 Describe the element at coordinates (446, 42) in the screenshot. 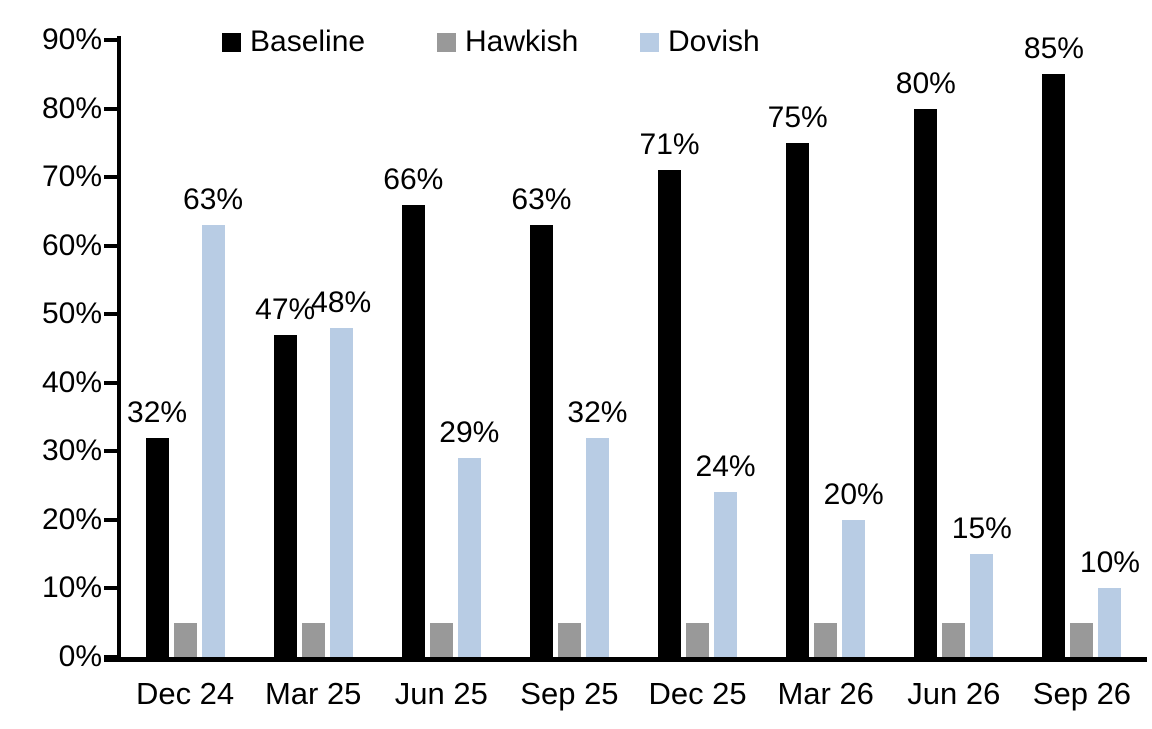

I see `legend-swatch-hawkish-icon` at that location.